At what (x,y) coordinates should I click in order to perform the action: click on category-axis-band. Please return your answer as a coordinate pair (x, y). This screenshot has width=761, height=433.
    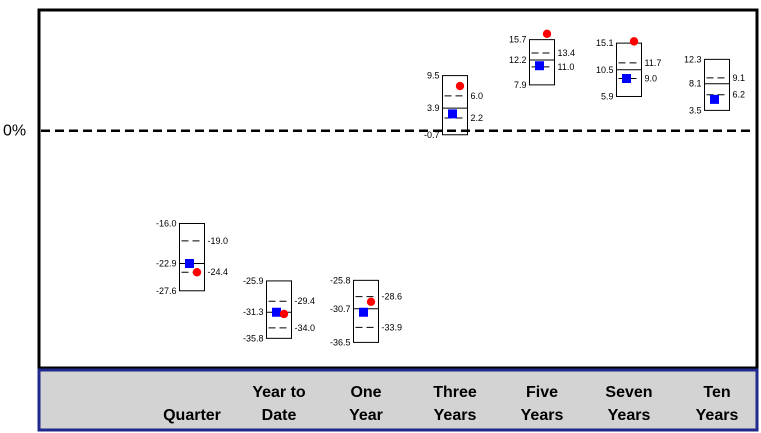
    Looking at the image, I should click on (398, 400).